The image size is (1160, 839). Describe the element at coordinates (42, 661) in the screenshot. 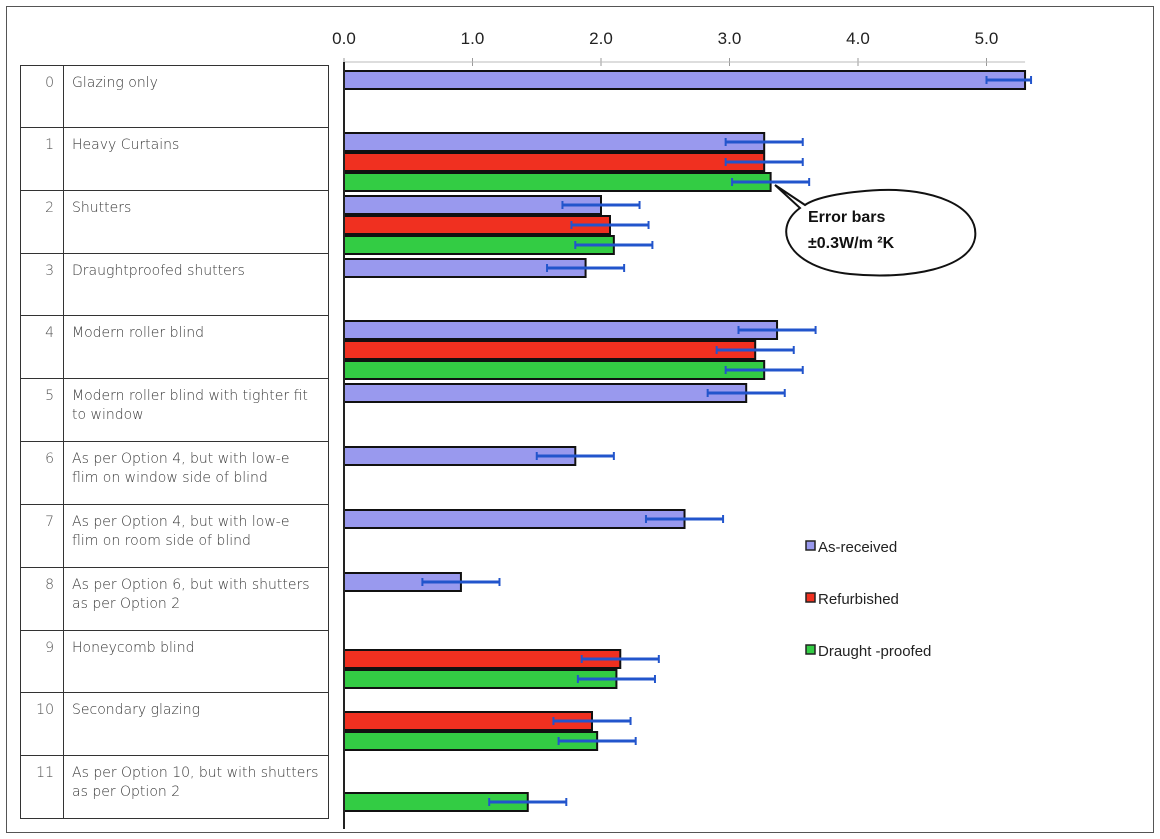

I see `option-number: 9` at that location.